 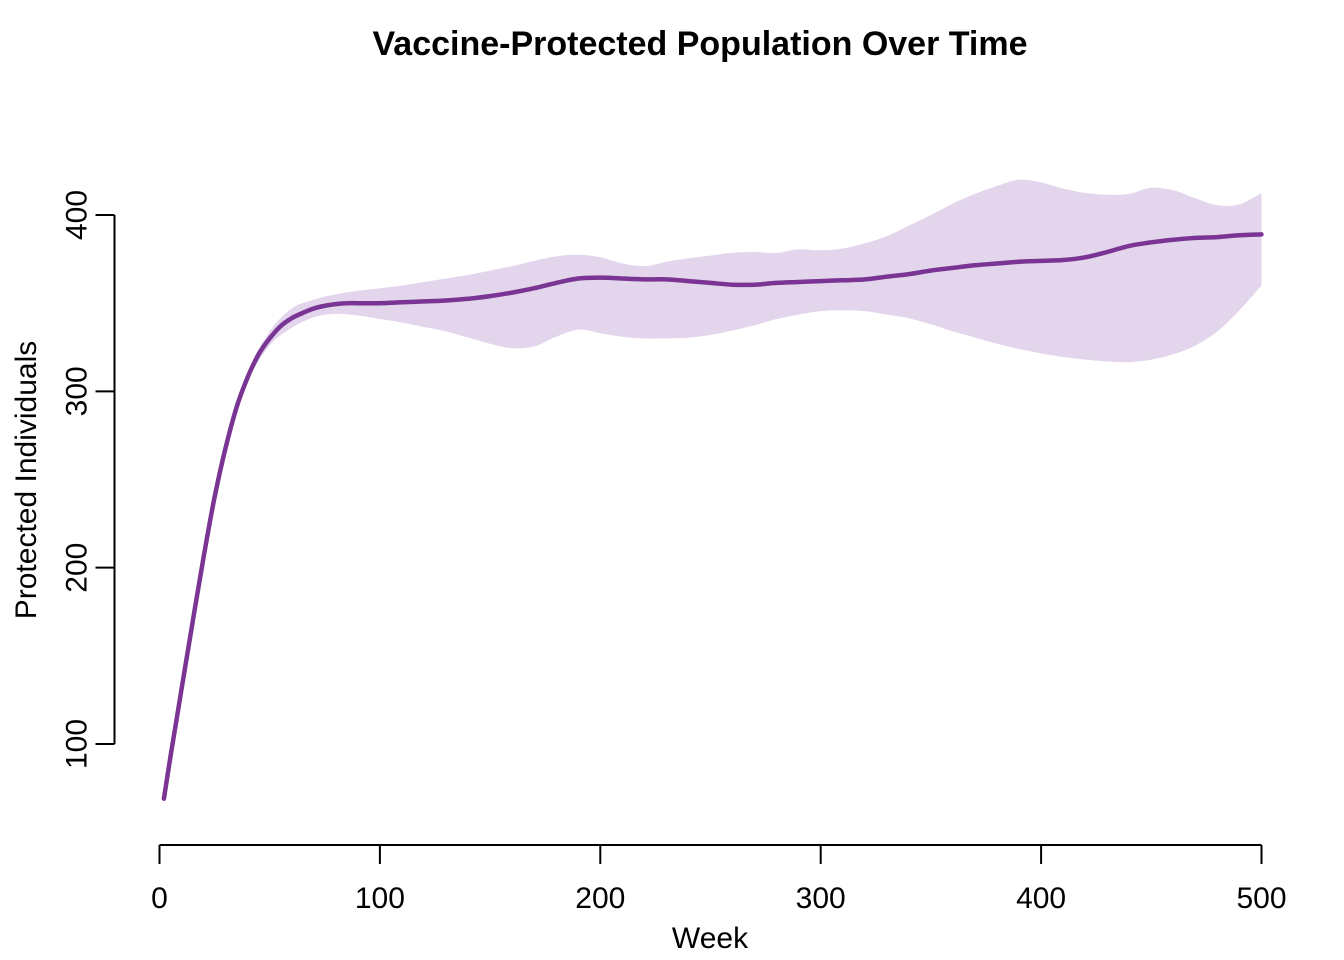 What do you see at coordinates (77, 568) in the screenshot?
I see `y-tick-label: 200` at bounding box center [77, 568].